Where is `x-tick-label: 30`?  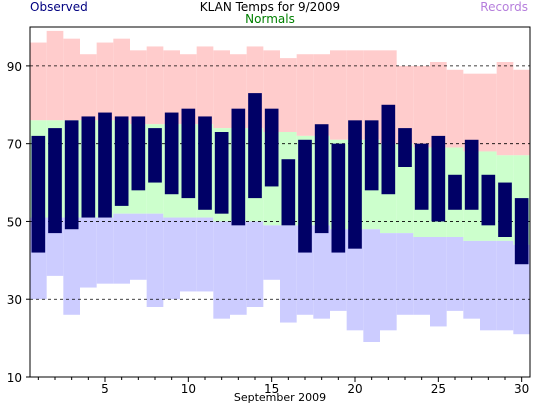
x-tick-label: 30 is located at coordinates (521, 389).